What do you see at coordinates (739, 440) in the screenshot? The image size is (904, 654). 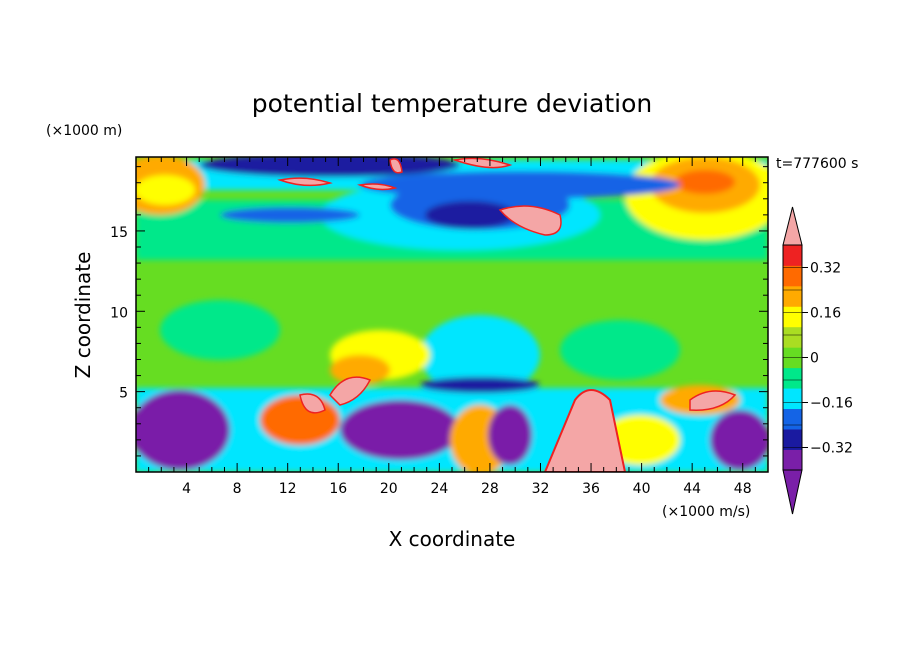 I see `field-purple-right` at bounding box center [739, 440].